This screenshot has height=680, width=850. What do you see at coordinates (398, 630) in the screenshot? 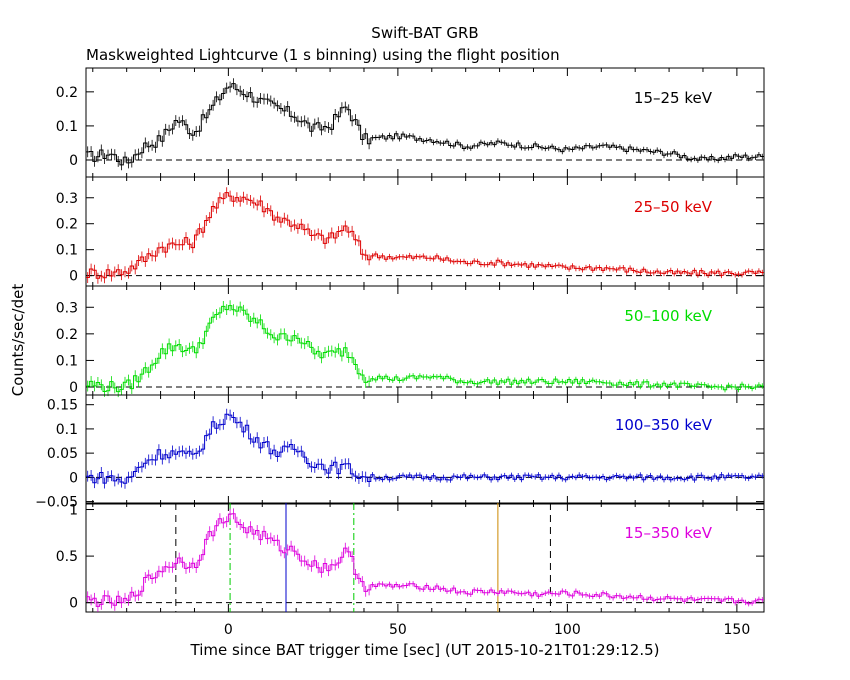
I see `x-tick-label: 50` at bounding box center [398, 630].